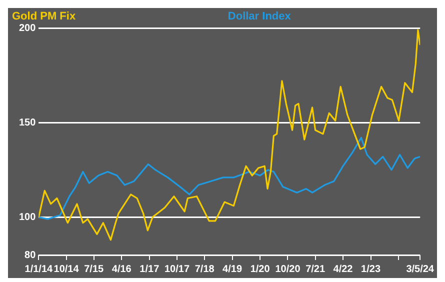 The image size is (445, 282). Describe the element at coordinates (94, 269) in the screenshot. I see `x-tick-label: 7/15` at that location.